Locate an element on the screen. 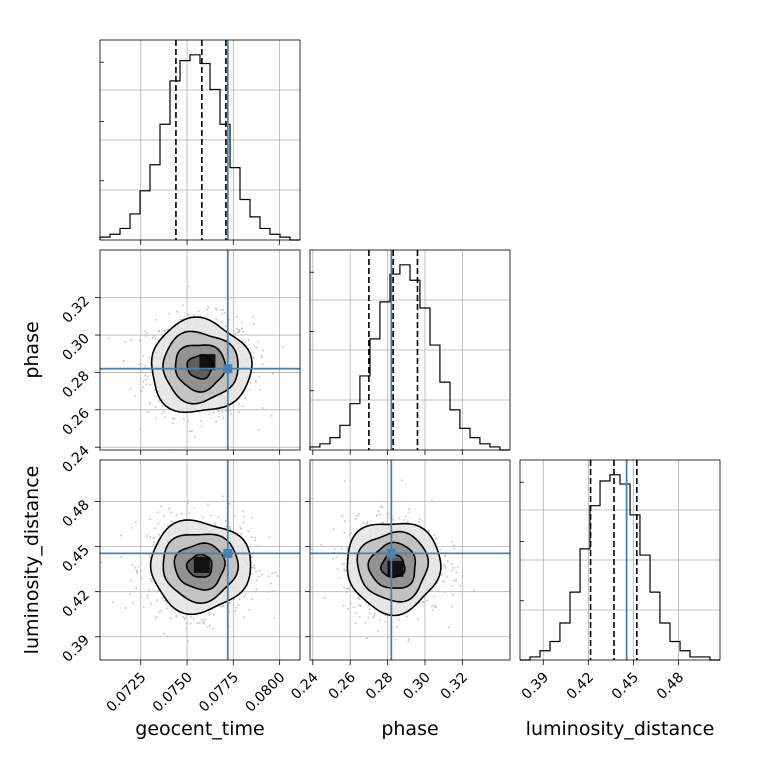 Image resolution: width=760 pixels, height=760 pixels. y-tick-label: 0.32 is located at coordinates (75, 309).